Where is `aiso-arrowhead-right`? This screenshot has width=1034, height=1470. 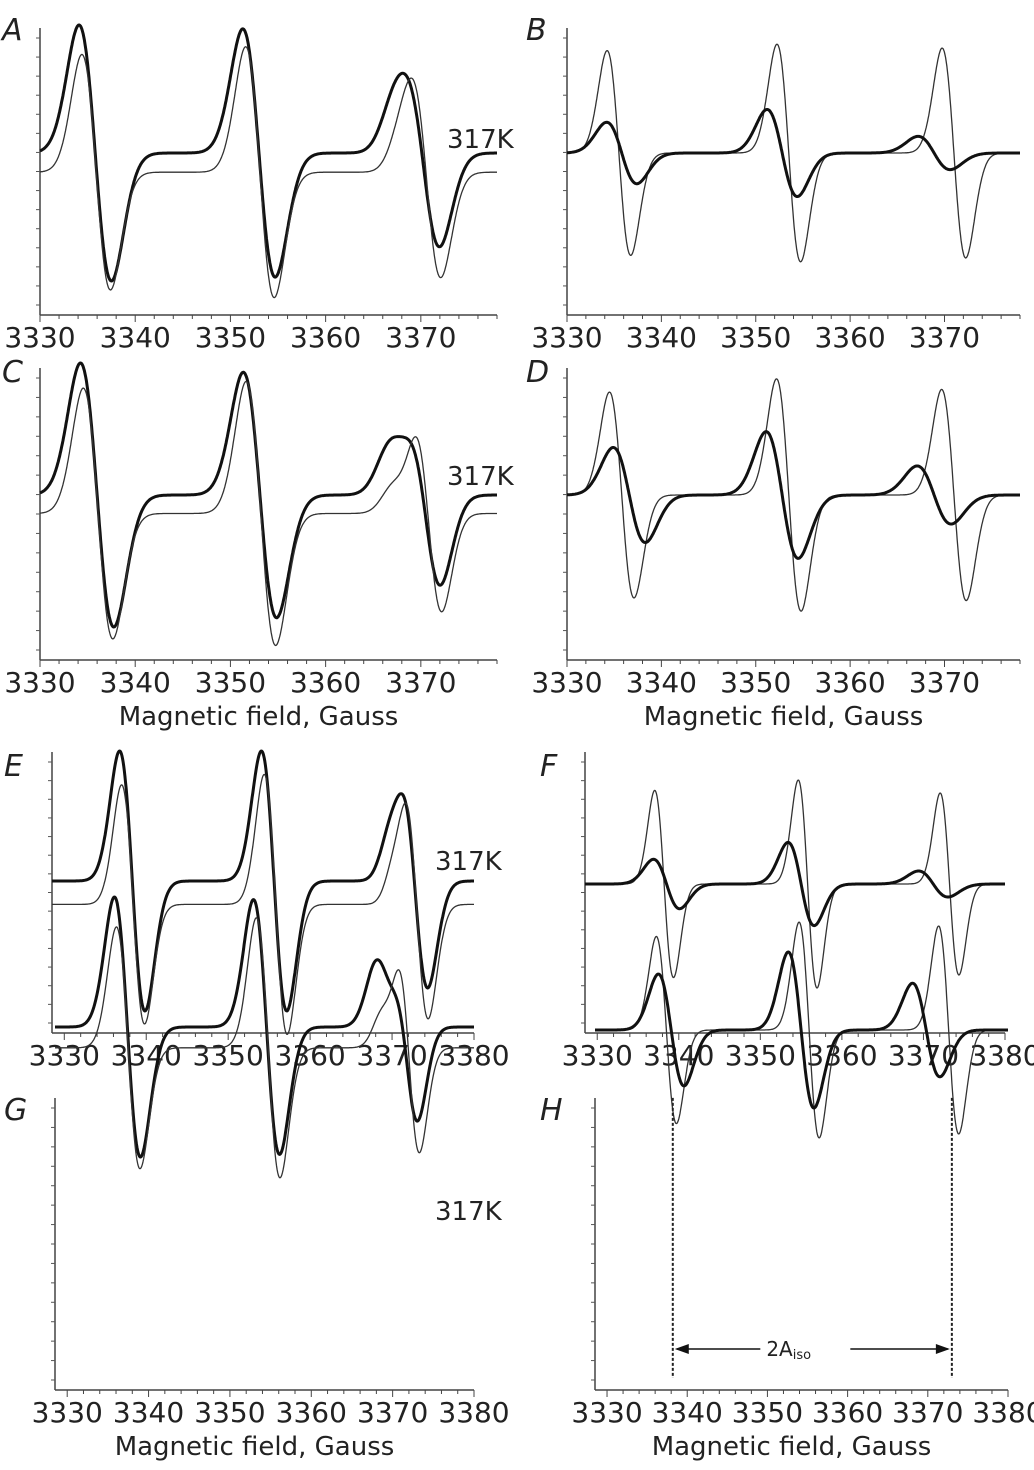 aiso-arrowhead-right is located at coordinates (942, 1349).